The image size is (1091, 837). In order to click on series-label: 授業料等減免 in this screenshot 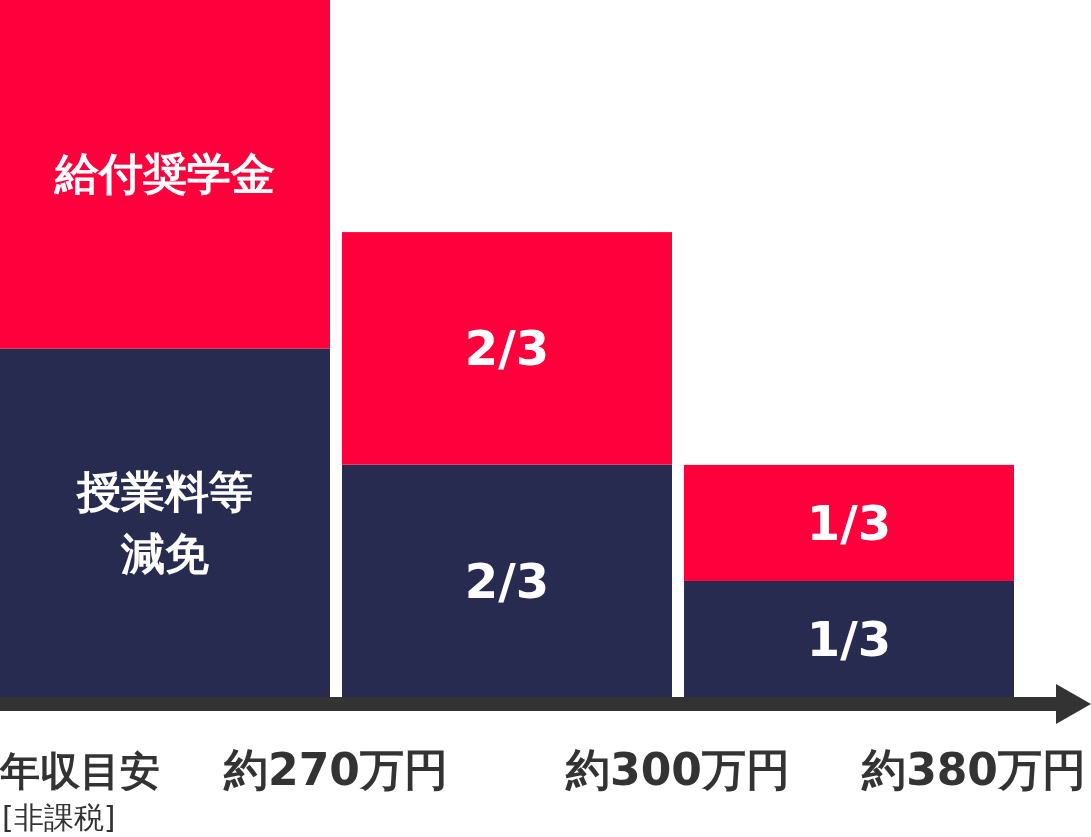, I will do `click(164, 522)`.